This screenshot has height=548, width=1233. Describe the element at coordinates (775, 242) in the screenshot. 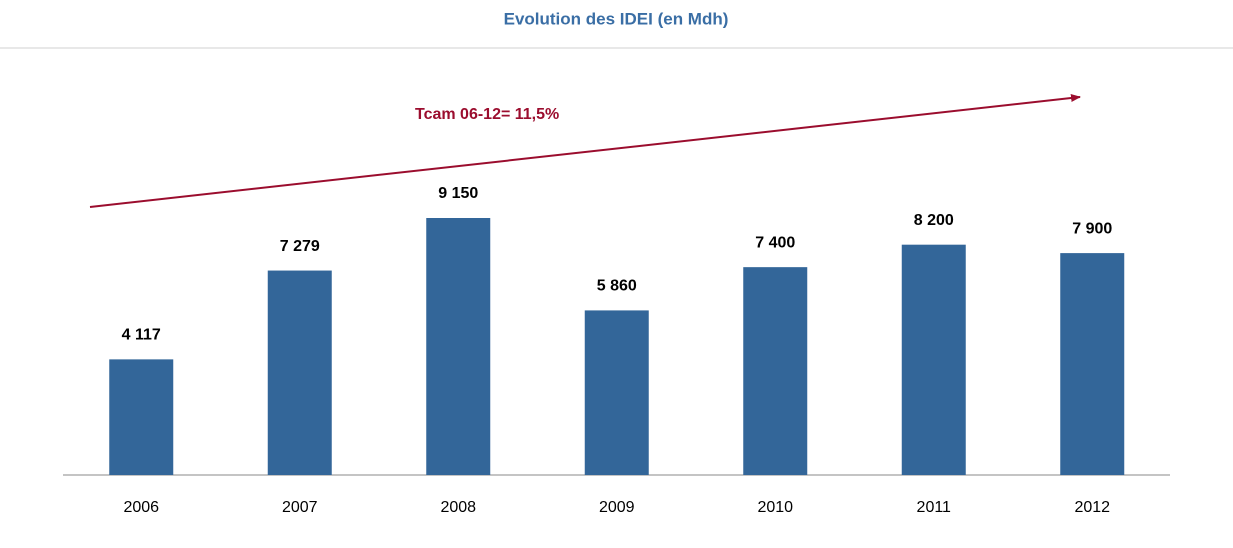

I see `value-label: 7 400` at that location.